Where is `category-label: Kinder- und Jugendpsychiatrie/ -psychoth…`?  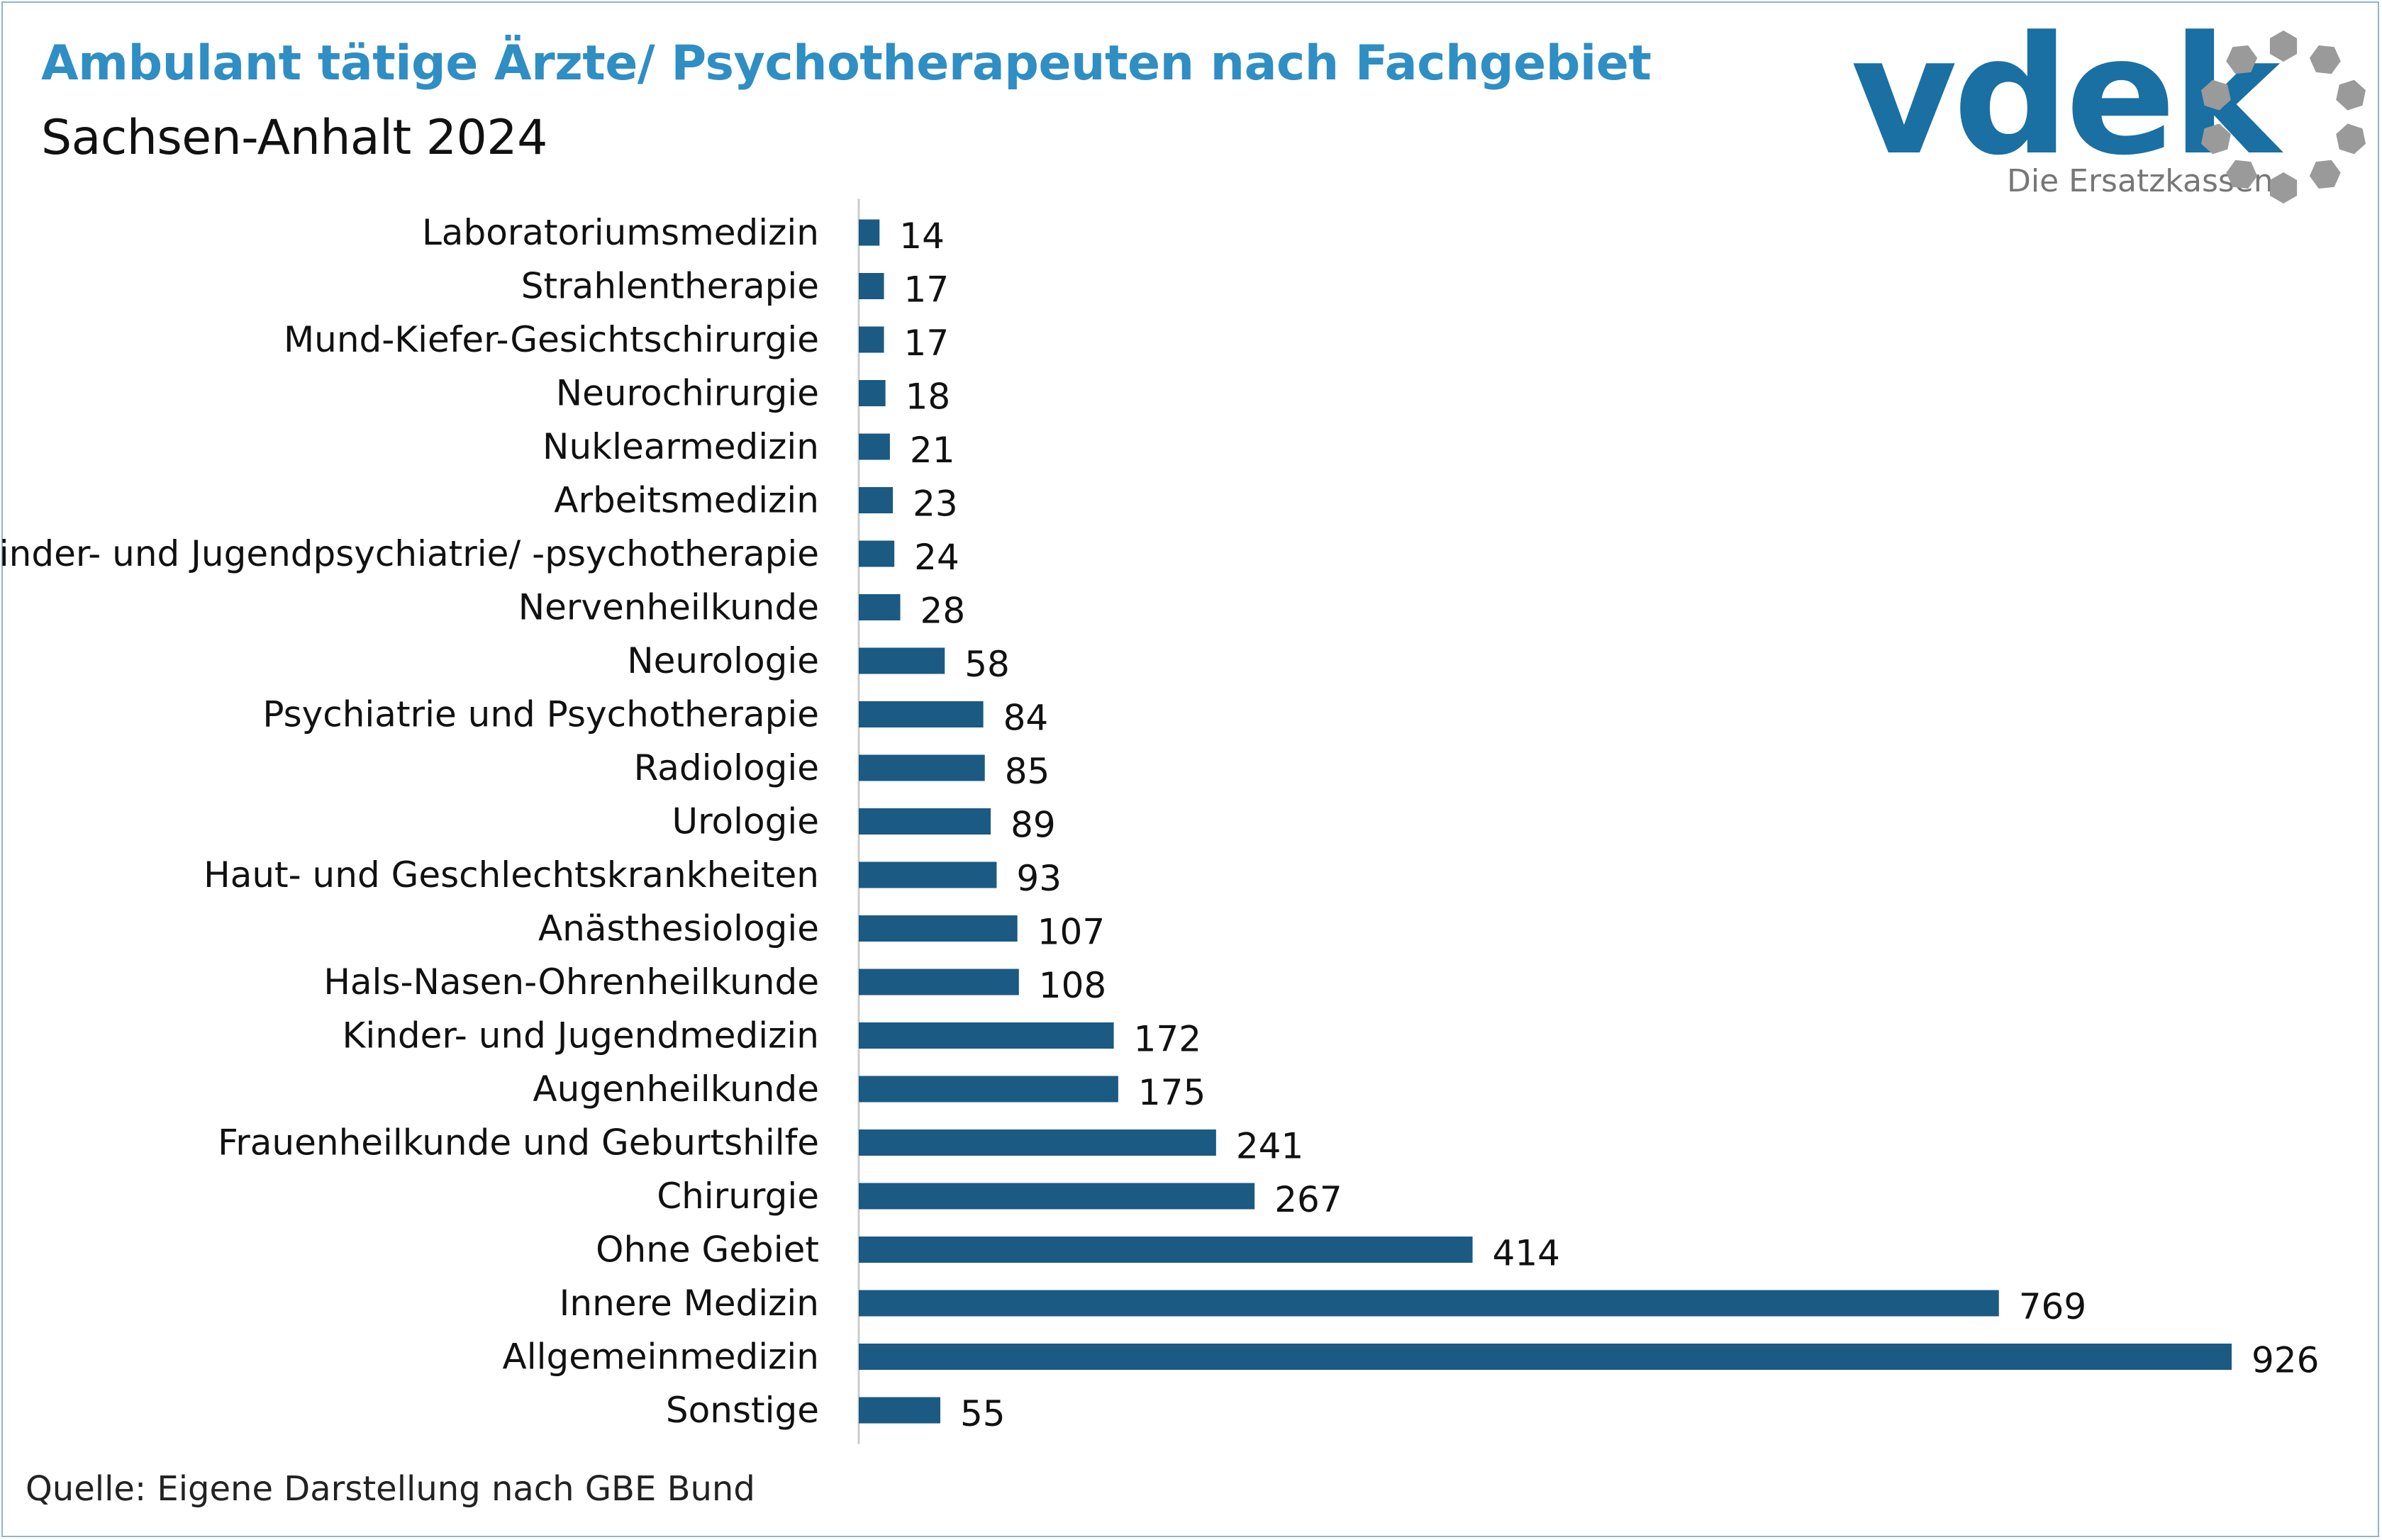 category-label: Kinder- und Jugendpsychiatrie/ -psychoth… is located at coordinates (409, 553).